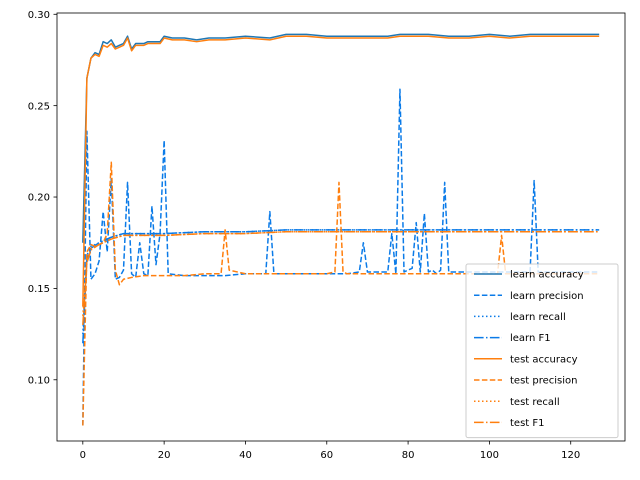  I want to click on x-axis: 0 20 40 60 80 100 120, so click(330, 451).